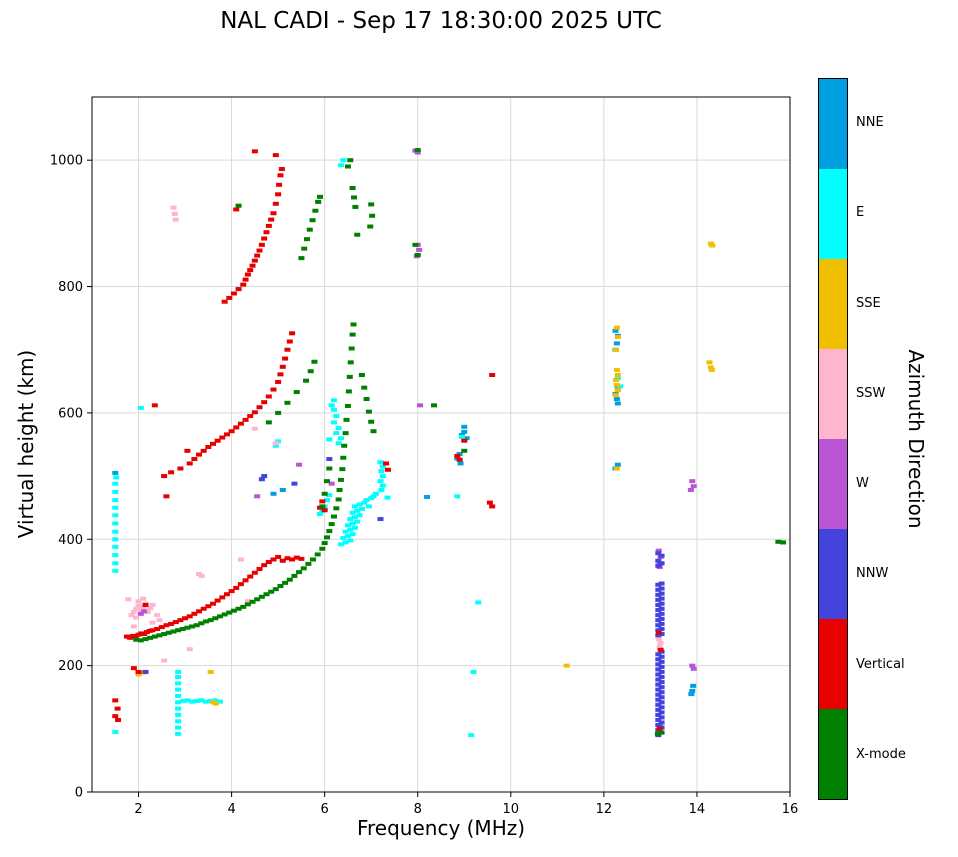 Image resolution: width=958 pixels, height=857 pixels. What do you see at coordinates (868, 303) in the screenshot?
I see `colorbar-category-label: SSE` at bounding box center [868, 303].